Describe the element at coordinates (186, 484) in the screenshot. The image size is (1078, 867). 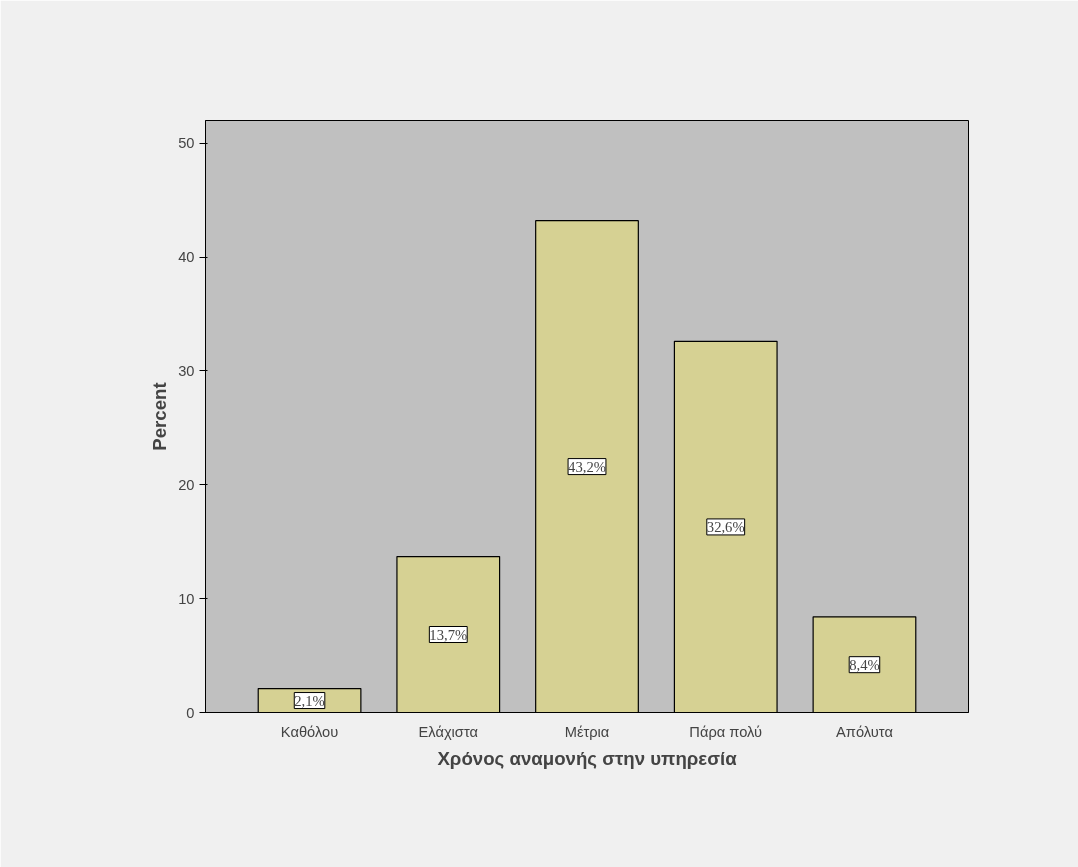
I see `y-tick-label: 20` at that location.